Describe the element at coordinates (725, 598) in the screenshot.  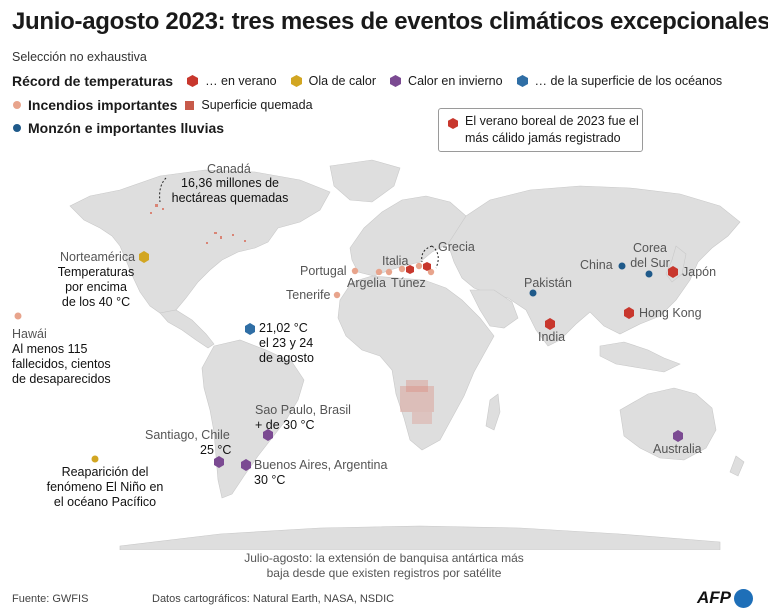
I see `afp-logo: AFP` at that location.